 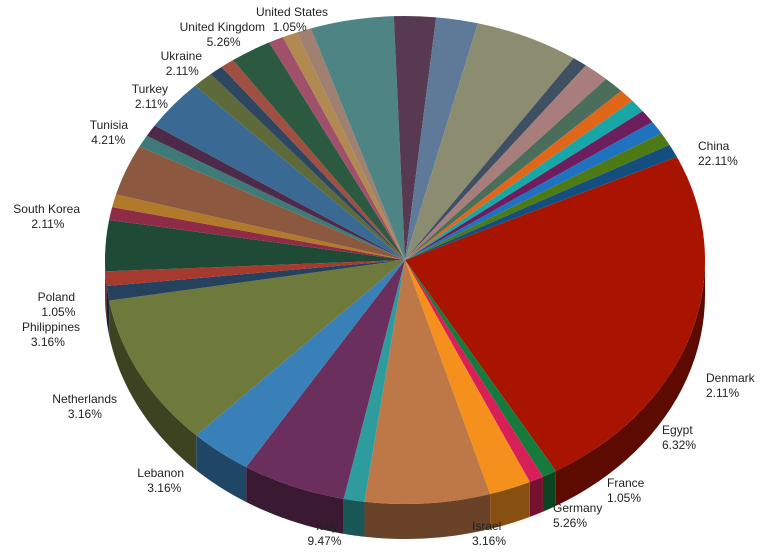 What do you see at coordinates (257, 233) in the screenshot?
I see `slice-12-slice` at bounding box center [257, 233].